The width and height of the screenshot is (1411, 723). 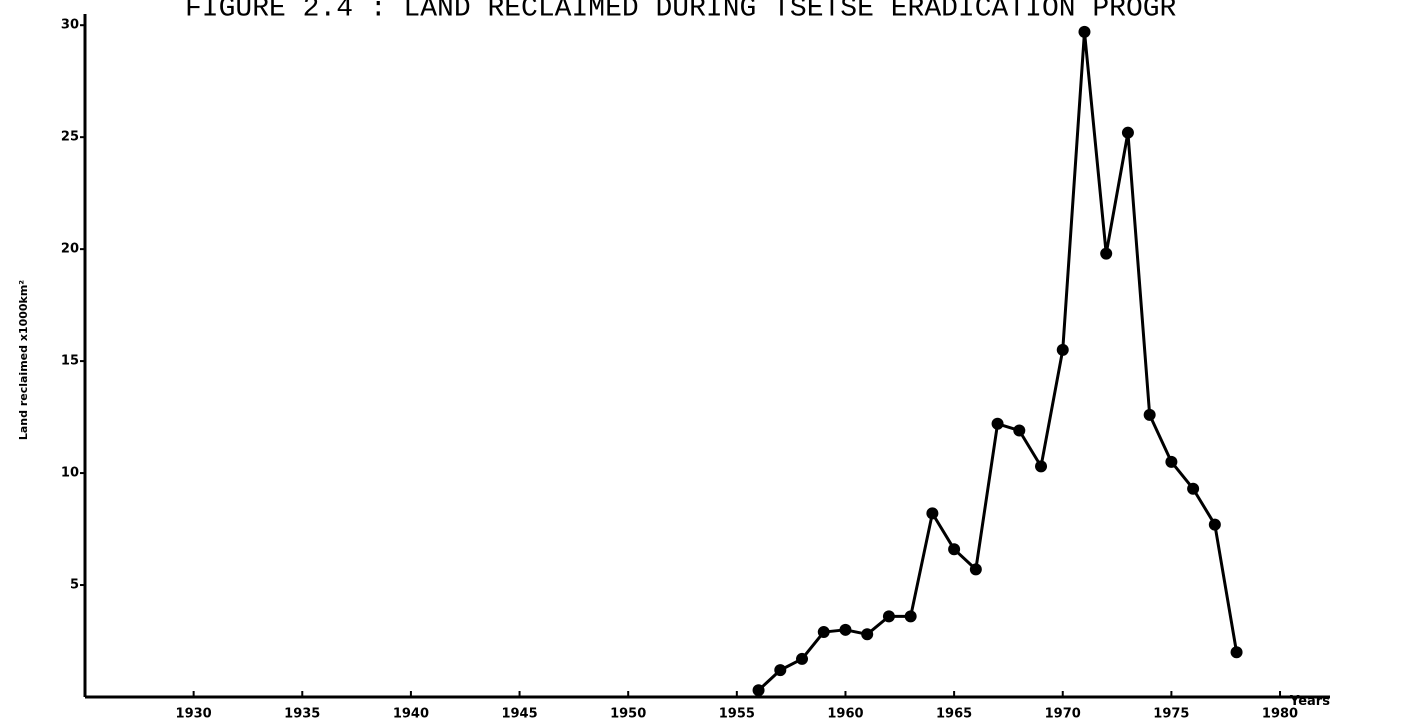 I want to click on x-tick-label: 1935, so click(x=302, y=714).